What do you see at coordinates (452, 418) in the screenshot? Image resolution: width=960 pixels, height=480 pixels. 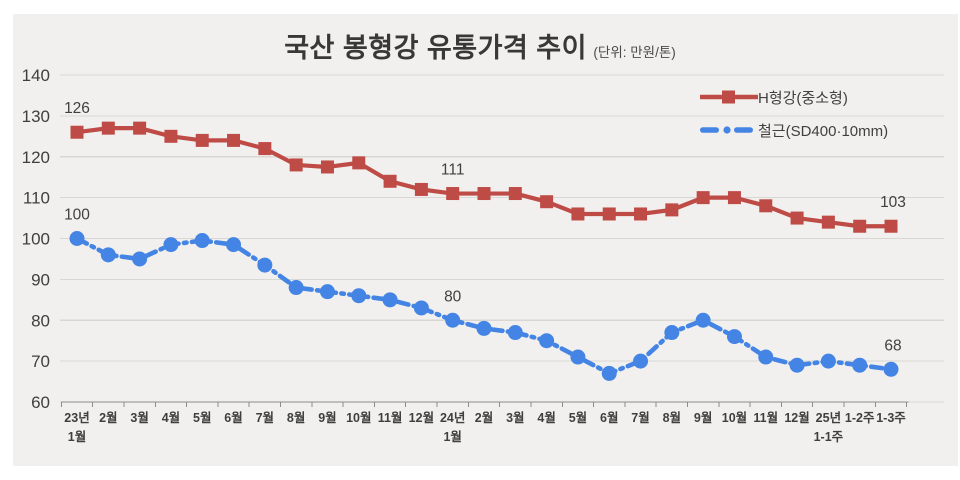 I see `x-tick-label: 24년` at bounding box center [452, 418].